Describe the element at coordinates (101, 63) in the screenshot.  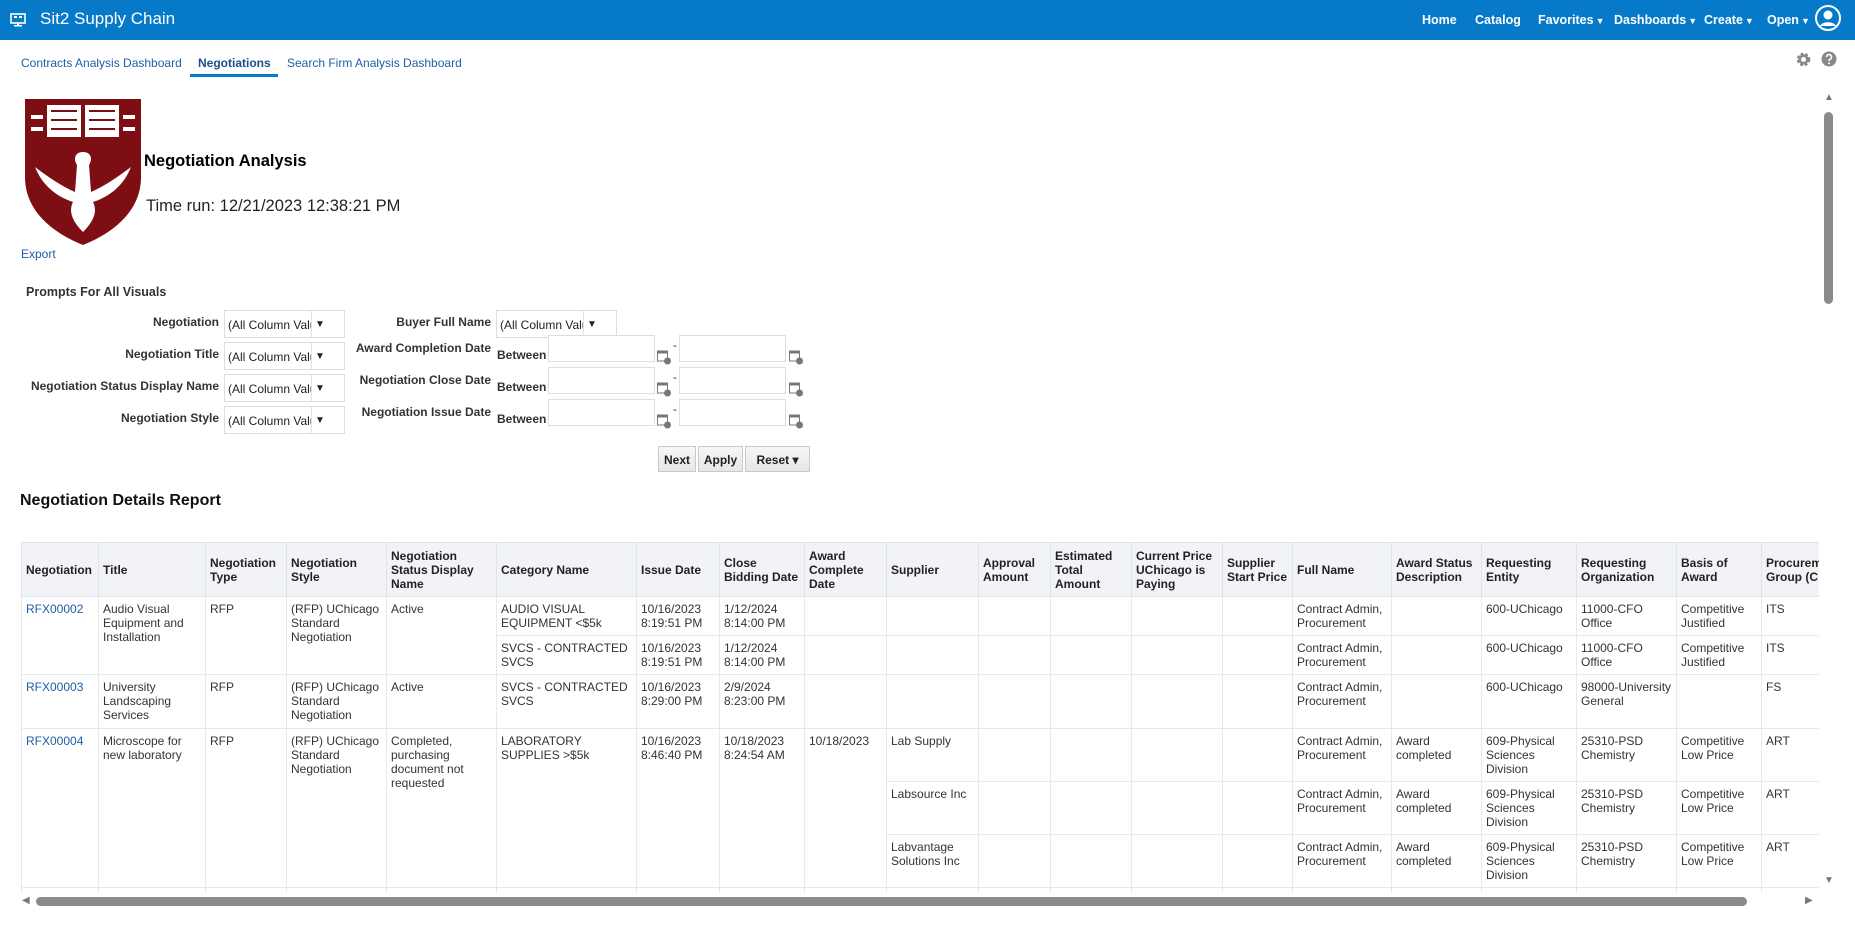
I see `tab-contracts-analysis: Contracts Analysis Dashboard` at that location.